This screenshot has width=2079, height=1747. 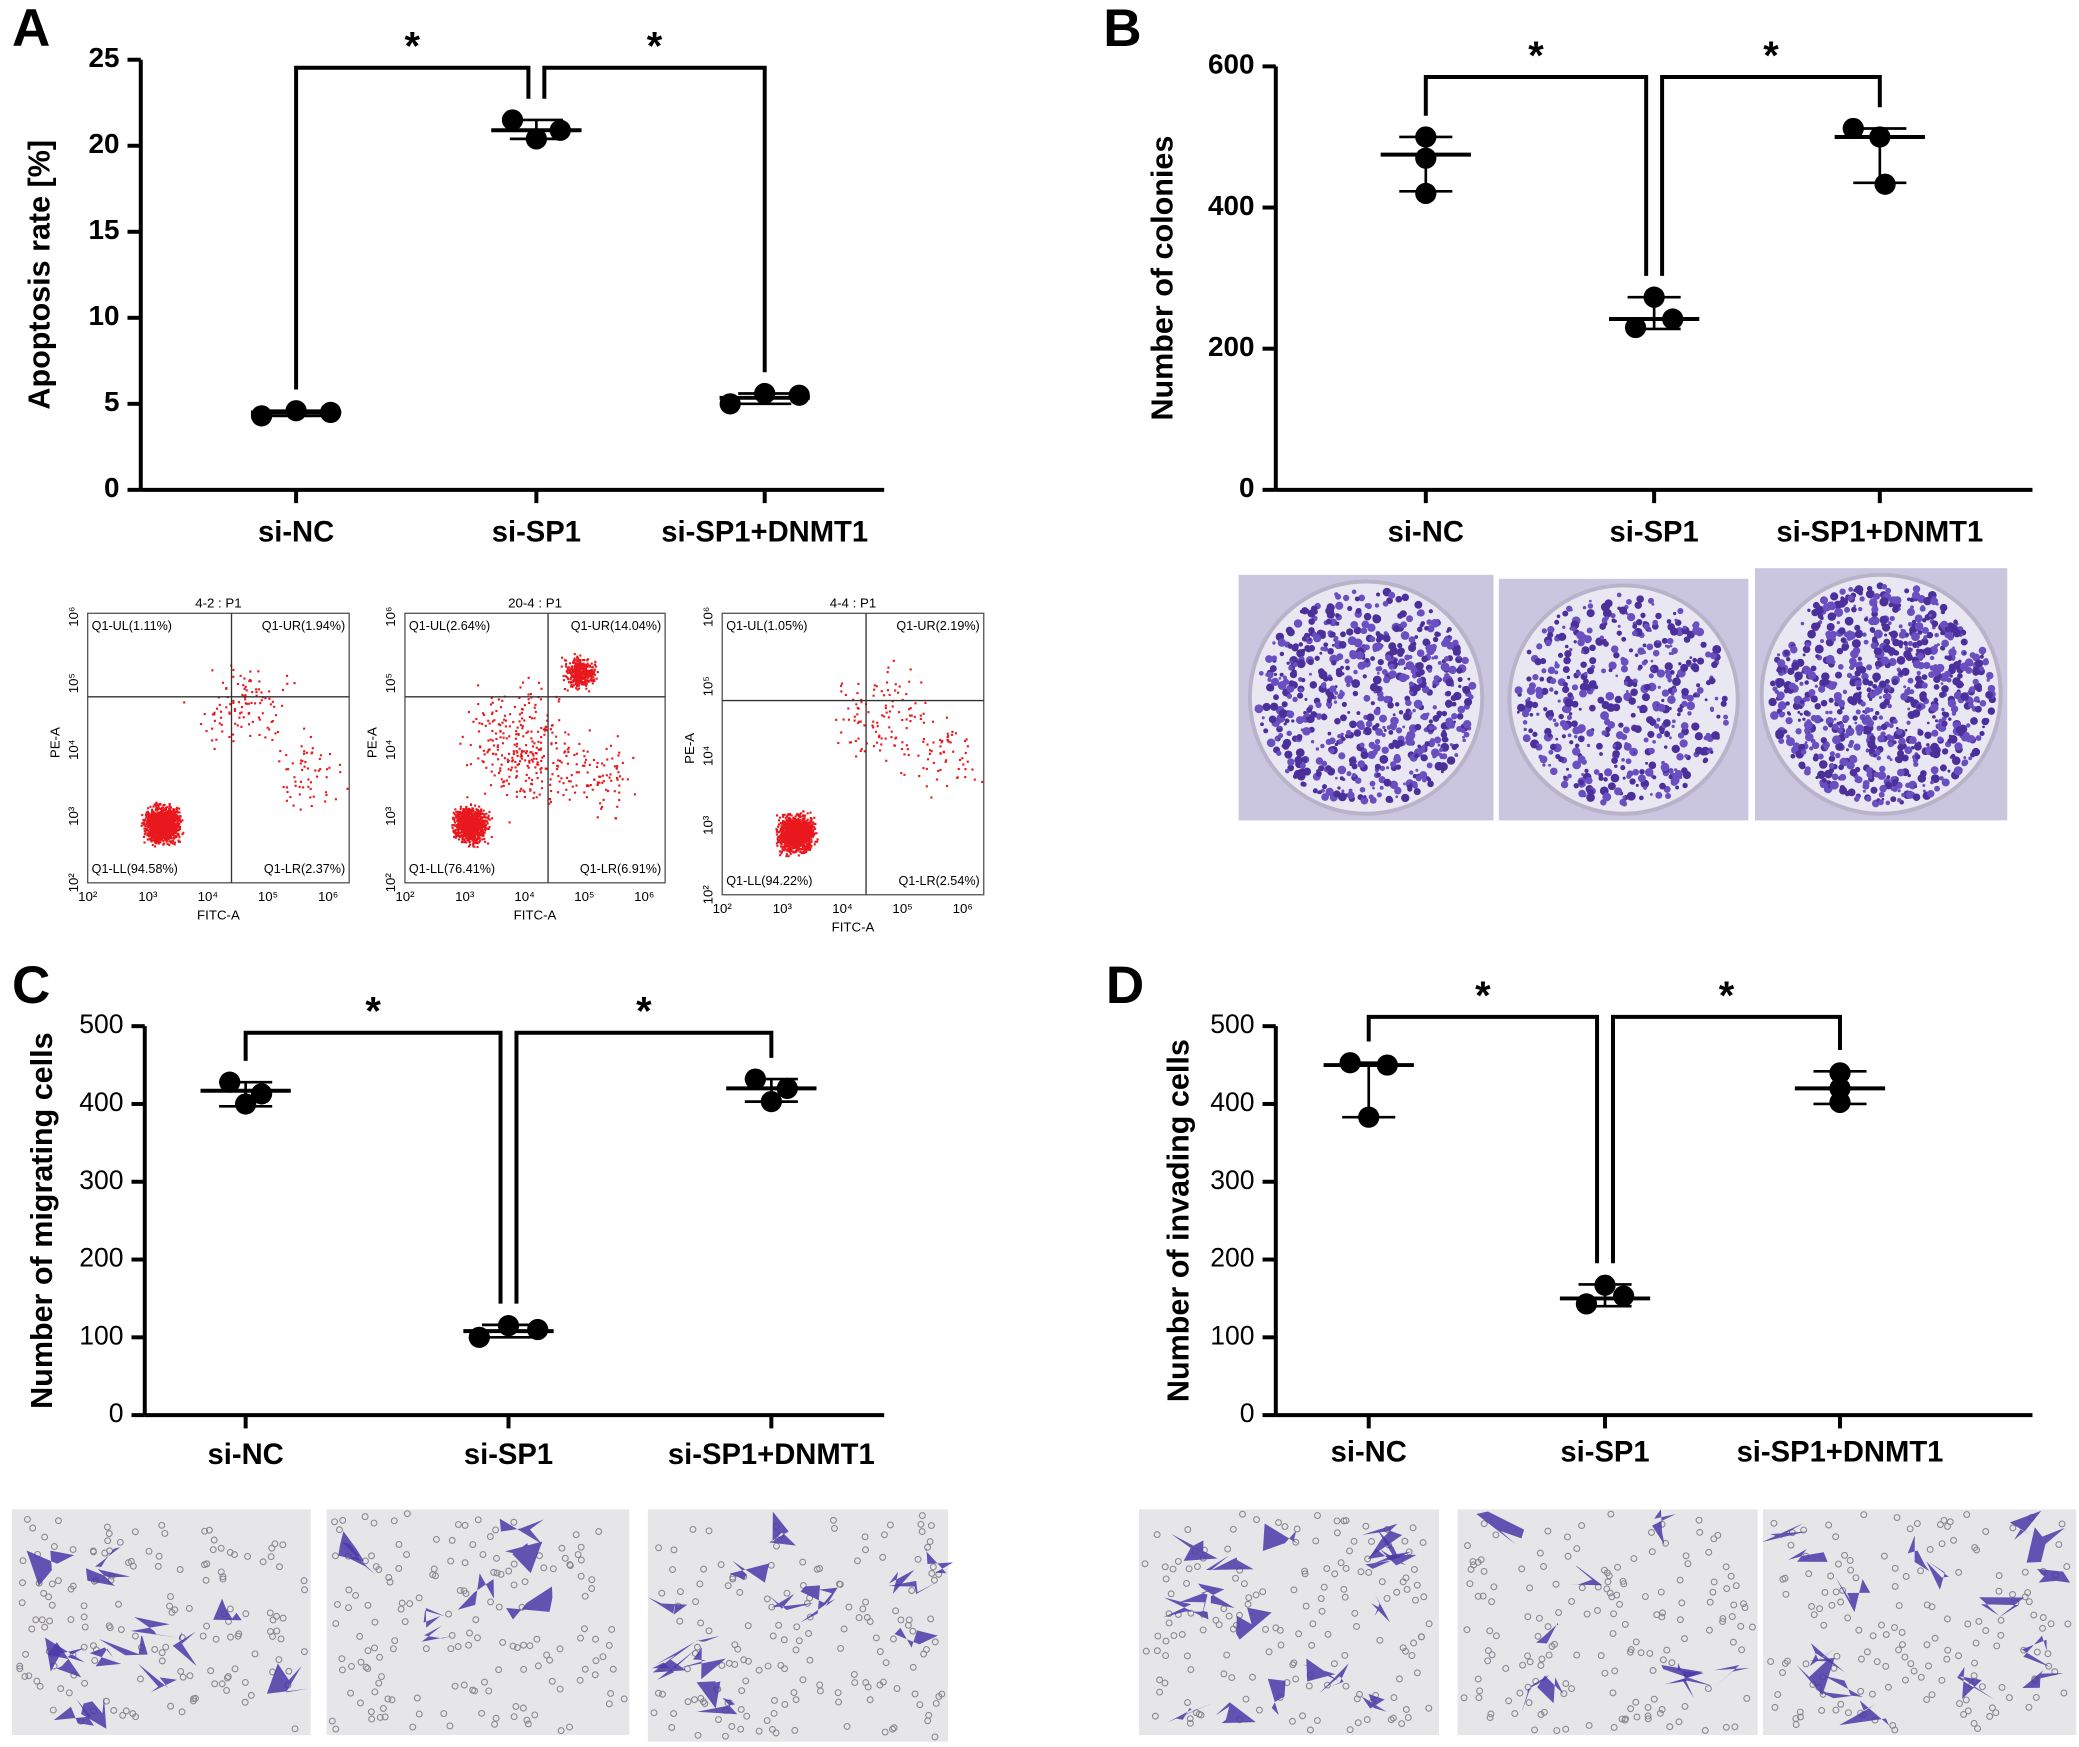 What do you see at coordinates (1483, 1139) in the screenshot?
I see `significance-bracket` at bounding box center [1483, 1139].